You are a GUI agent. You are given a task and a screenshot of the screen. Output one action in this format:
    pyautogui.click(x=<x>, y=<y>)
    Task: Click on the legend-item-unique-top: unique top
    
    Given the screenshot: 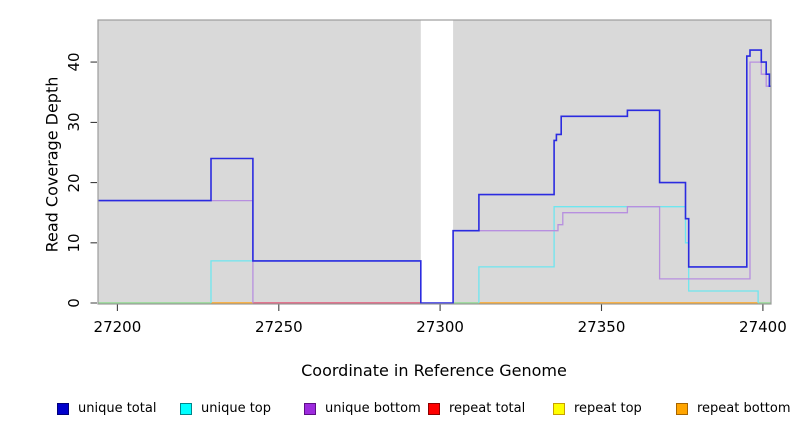 What is the action you would take?
    pyautogui.click(x=225, y=408)
    